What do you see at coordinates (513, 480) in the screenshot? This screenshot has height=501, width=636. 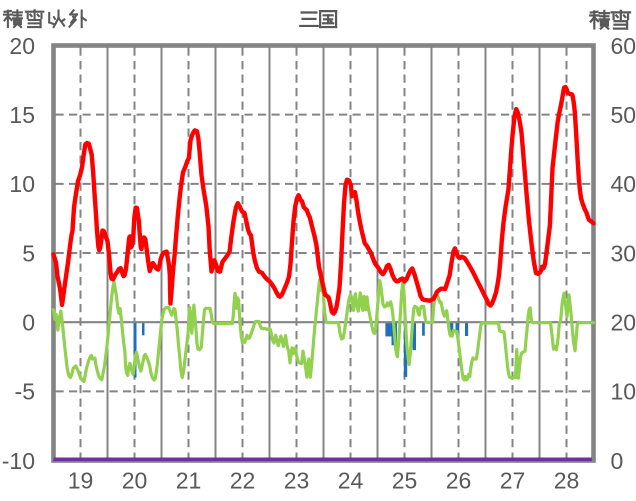 I see `svg-text: 27` at bounding box center [513, 480].